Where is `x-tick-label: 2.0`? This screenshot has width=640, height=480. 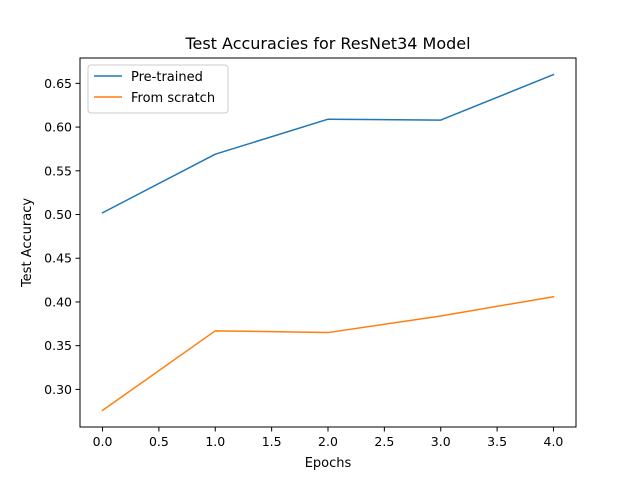 x-tick-label: 2.0 is located at coordinates (328, 441).